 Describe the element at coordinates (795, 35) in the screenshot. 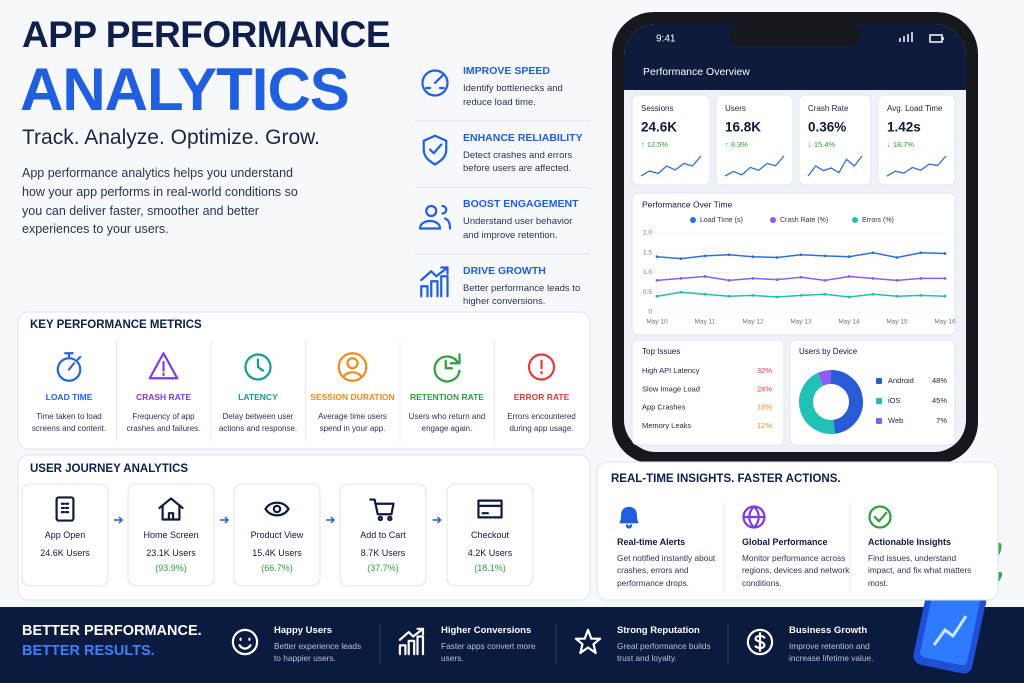

I see `notch` at that location.